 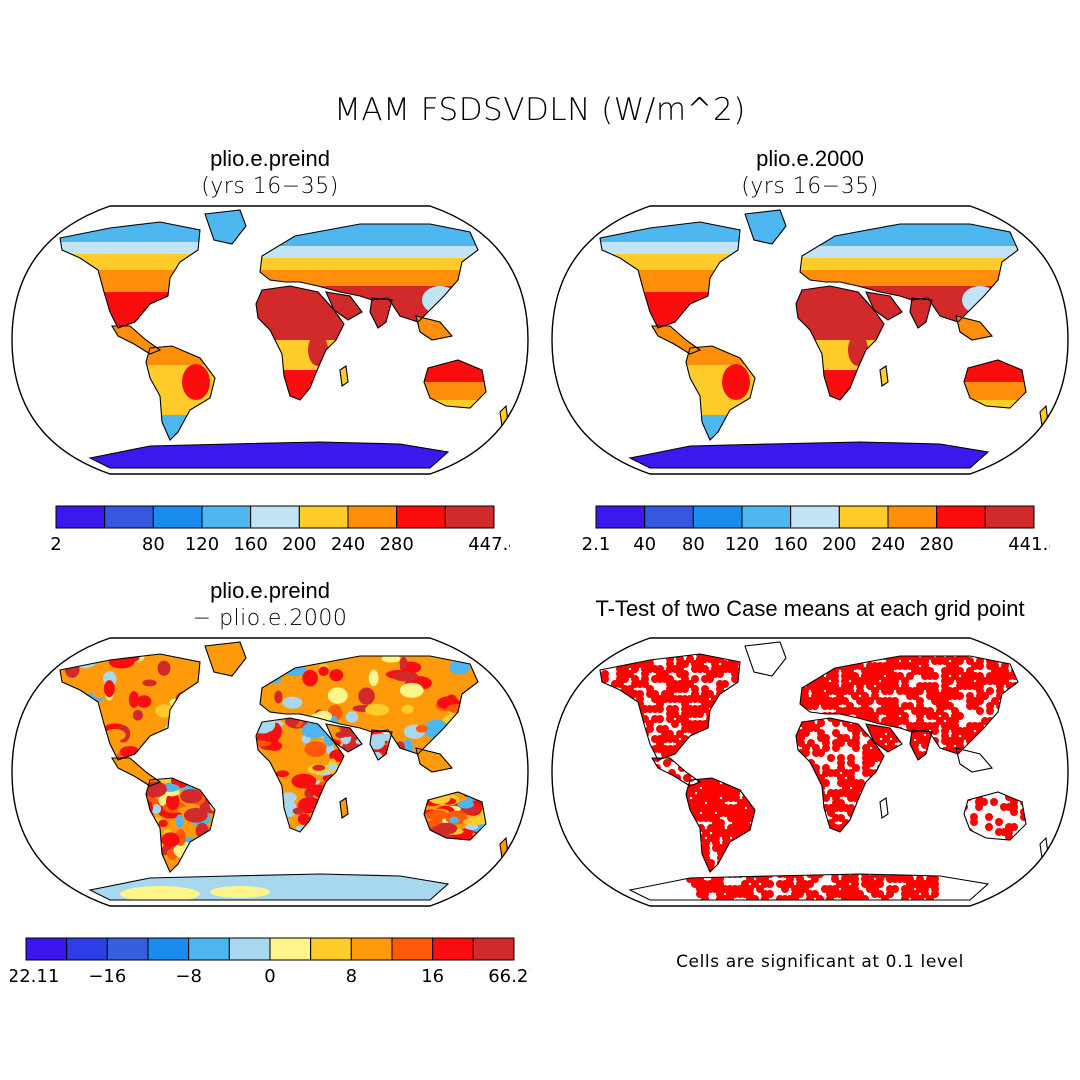 I want to click on colorbar-2000-label: 40, so click(x=644, y=544).